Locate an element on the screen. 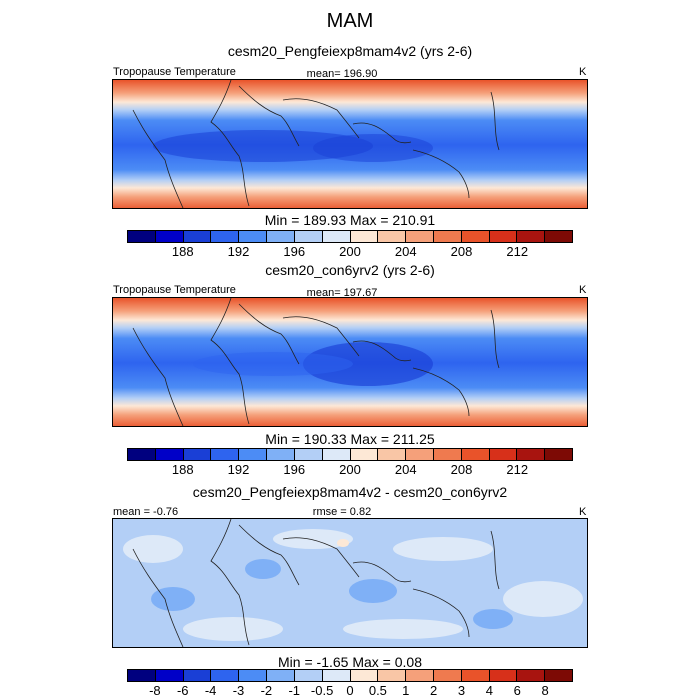 The image size is (700, 700). colorbar-1-ticks: 188 192 196 200 204 208 212 is located at coordinates (350, 253).